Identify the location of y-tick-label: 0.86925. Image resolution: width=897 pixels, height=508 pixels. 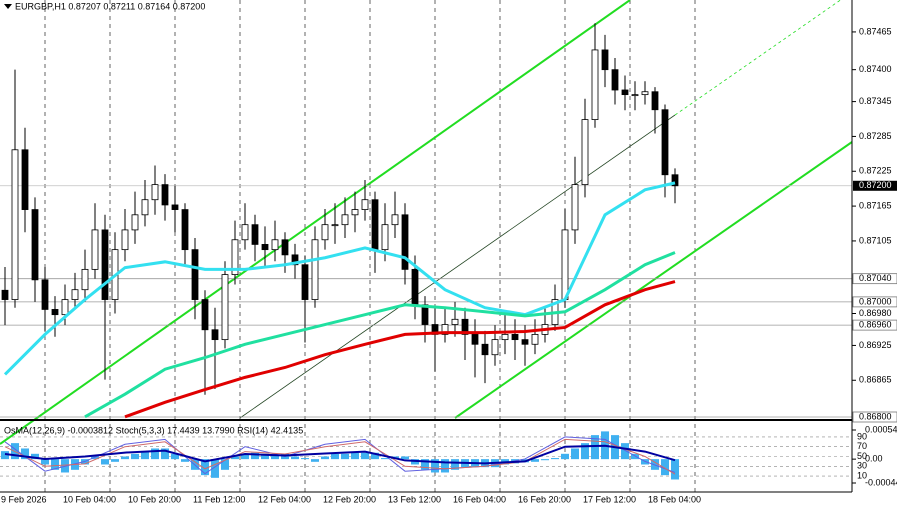
(875, 345).